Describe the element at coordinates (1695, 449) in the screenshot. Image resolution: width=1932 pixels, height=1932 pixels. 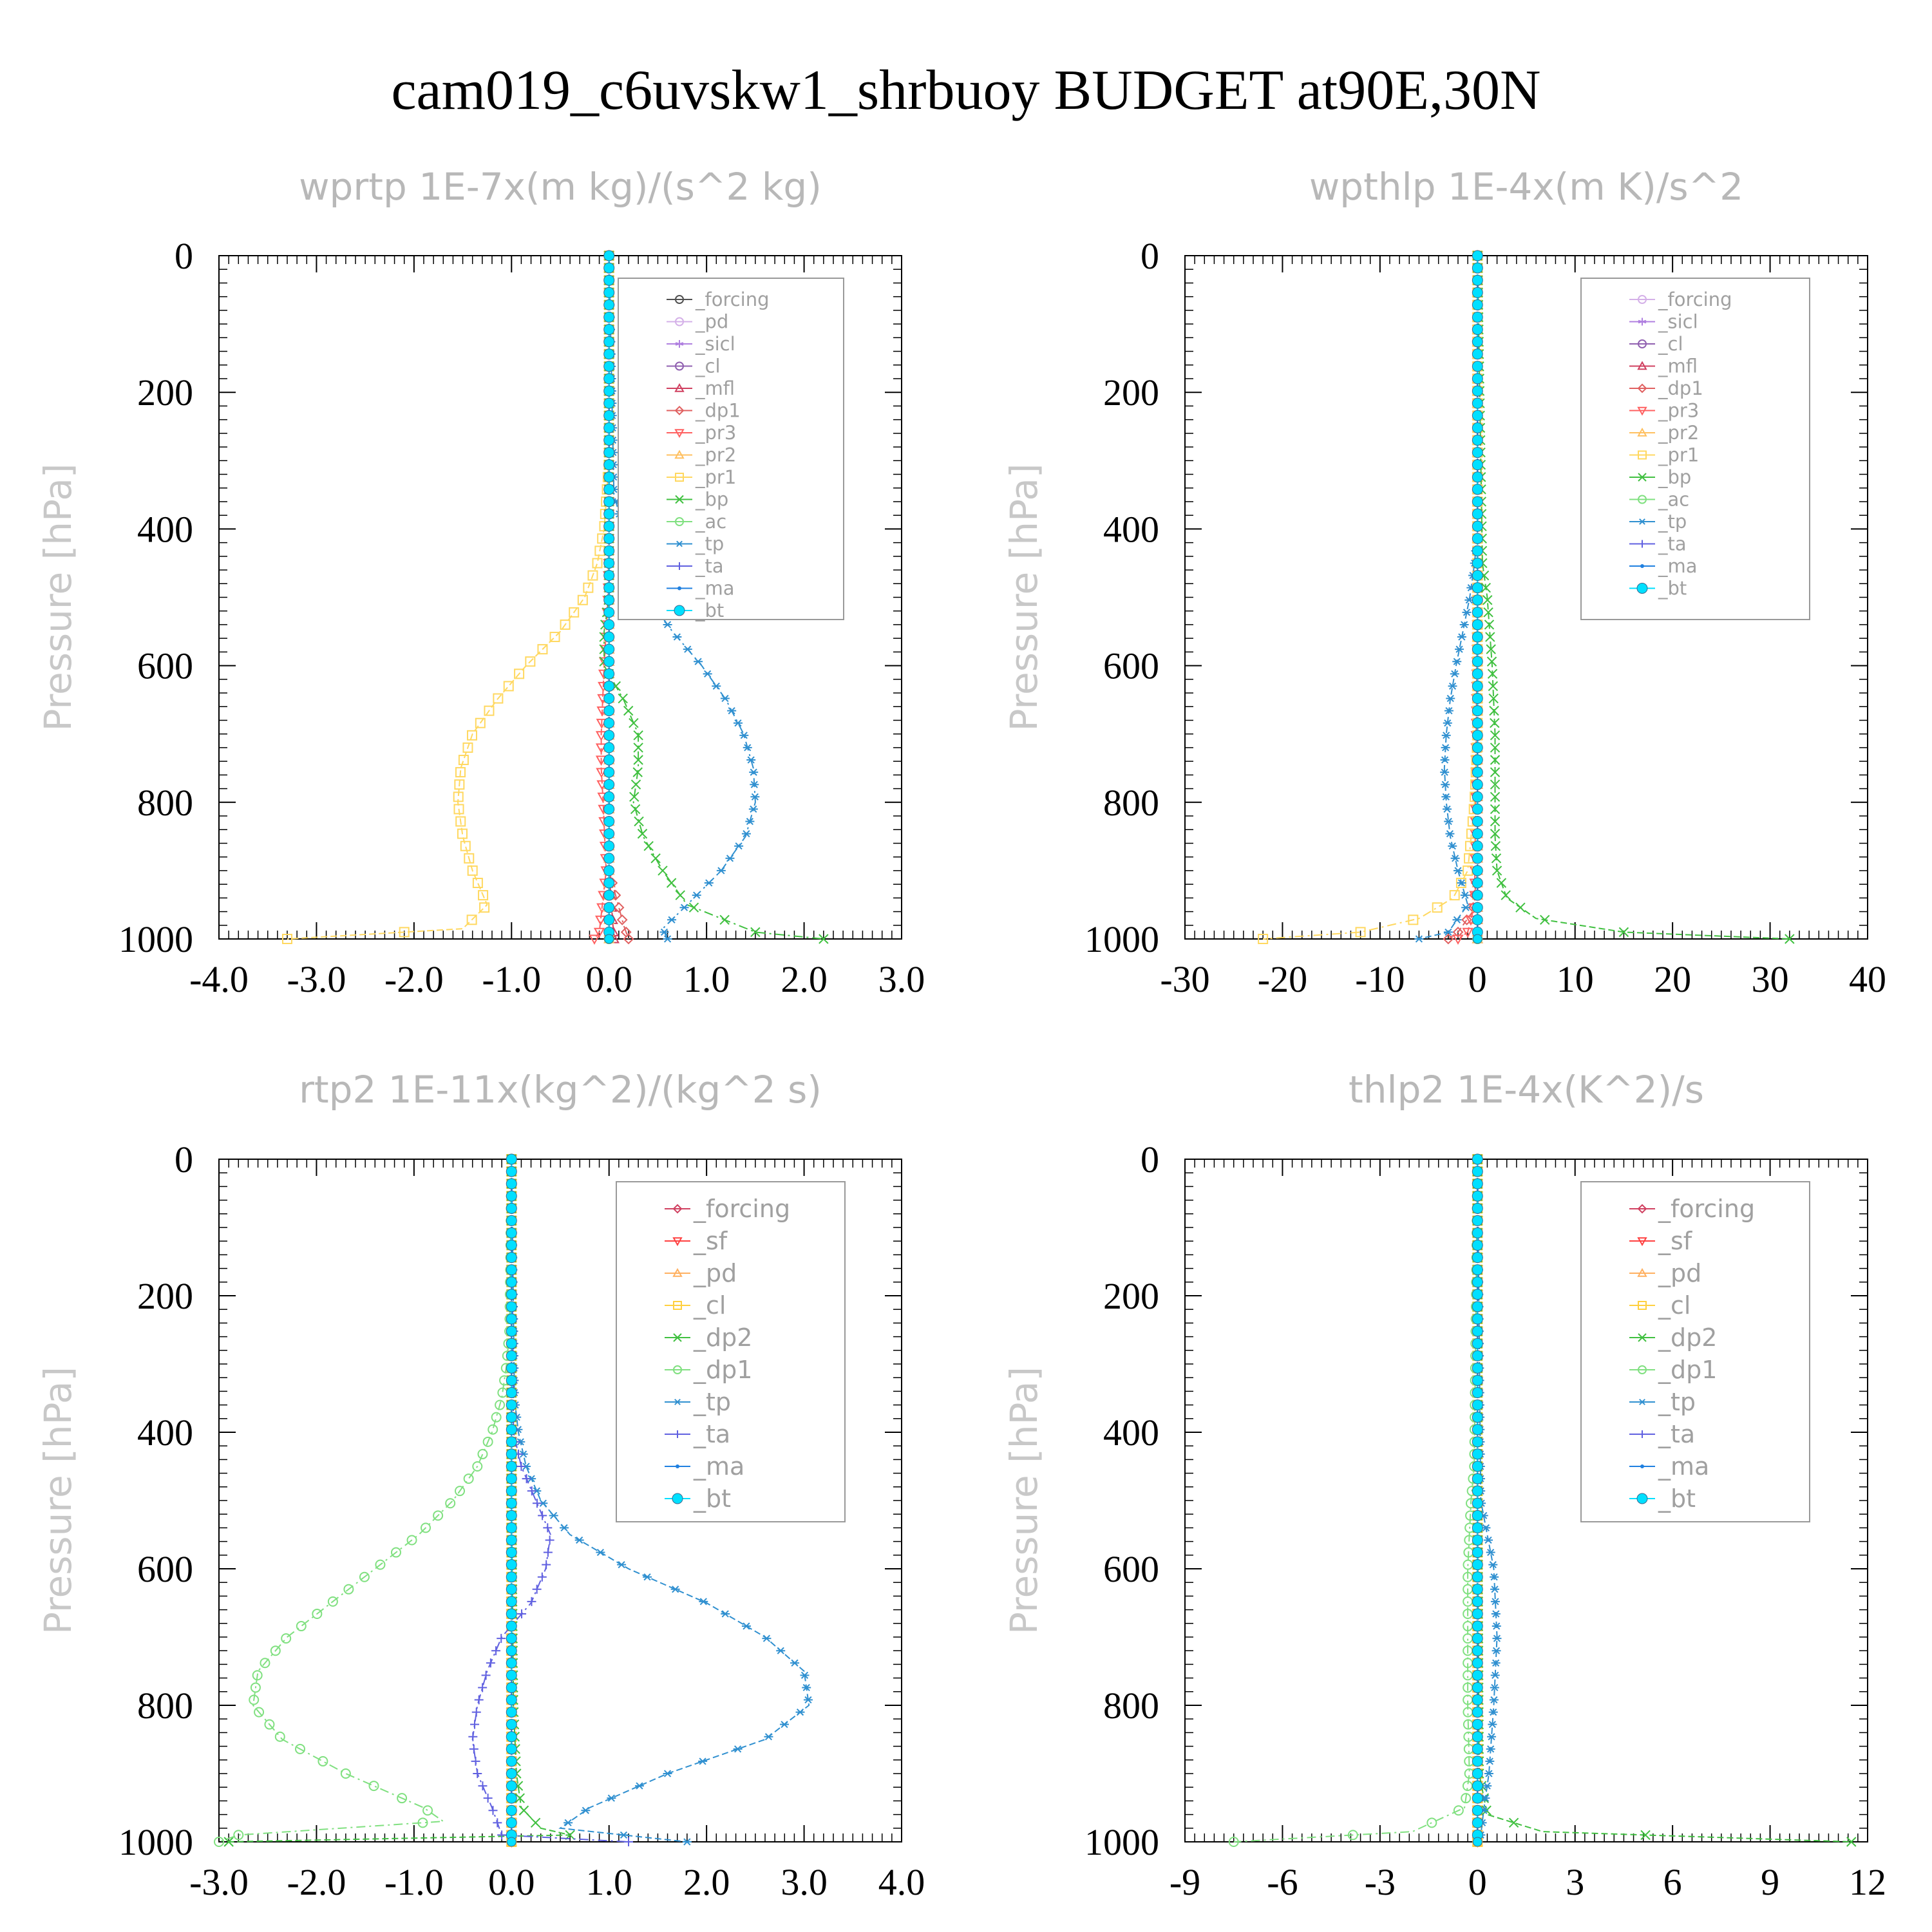
I see `legend-frame` at that location.